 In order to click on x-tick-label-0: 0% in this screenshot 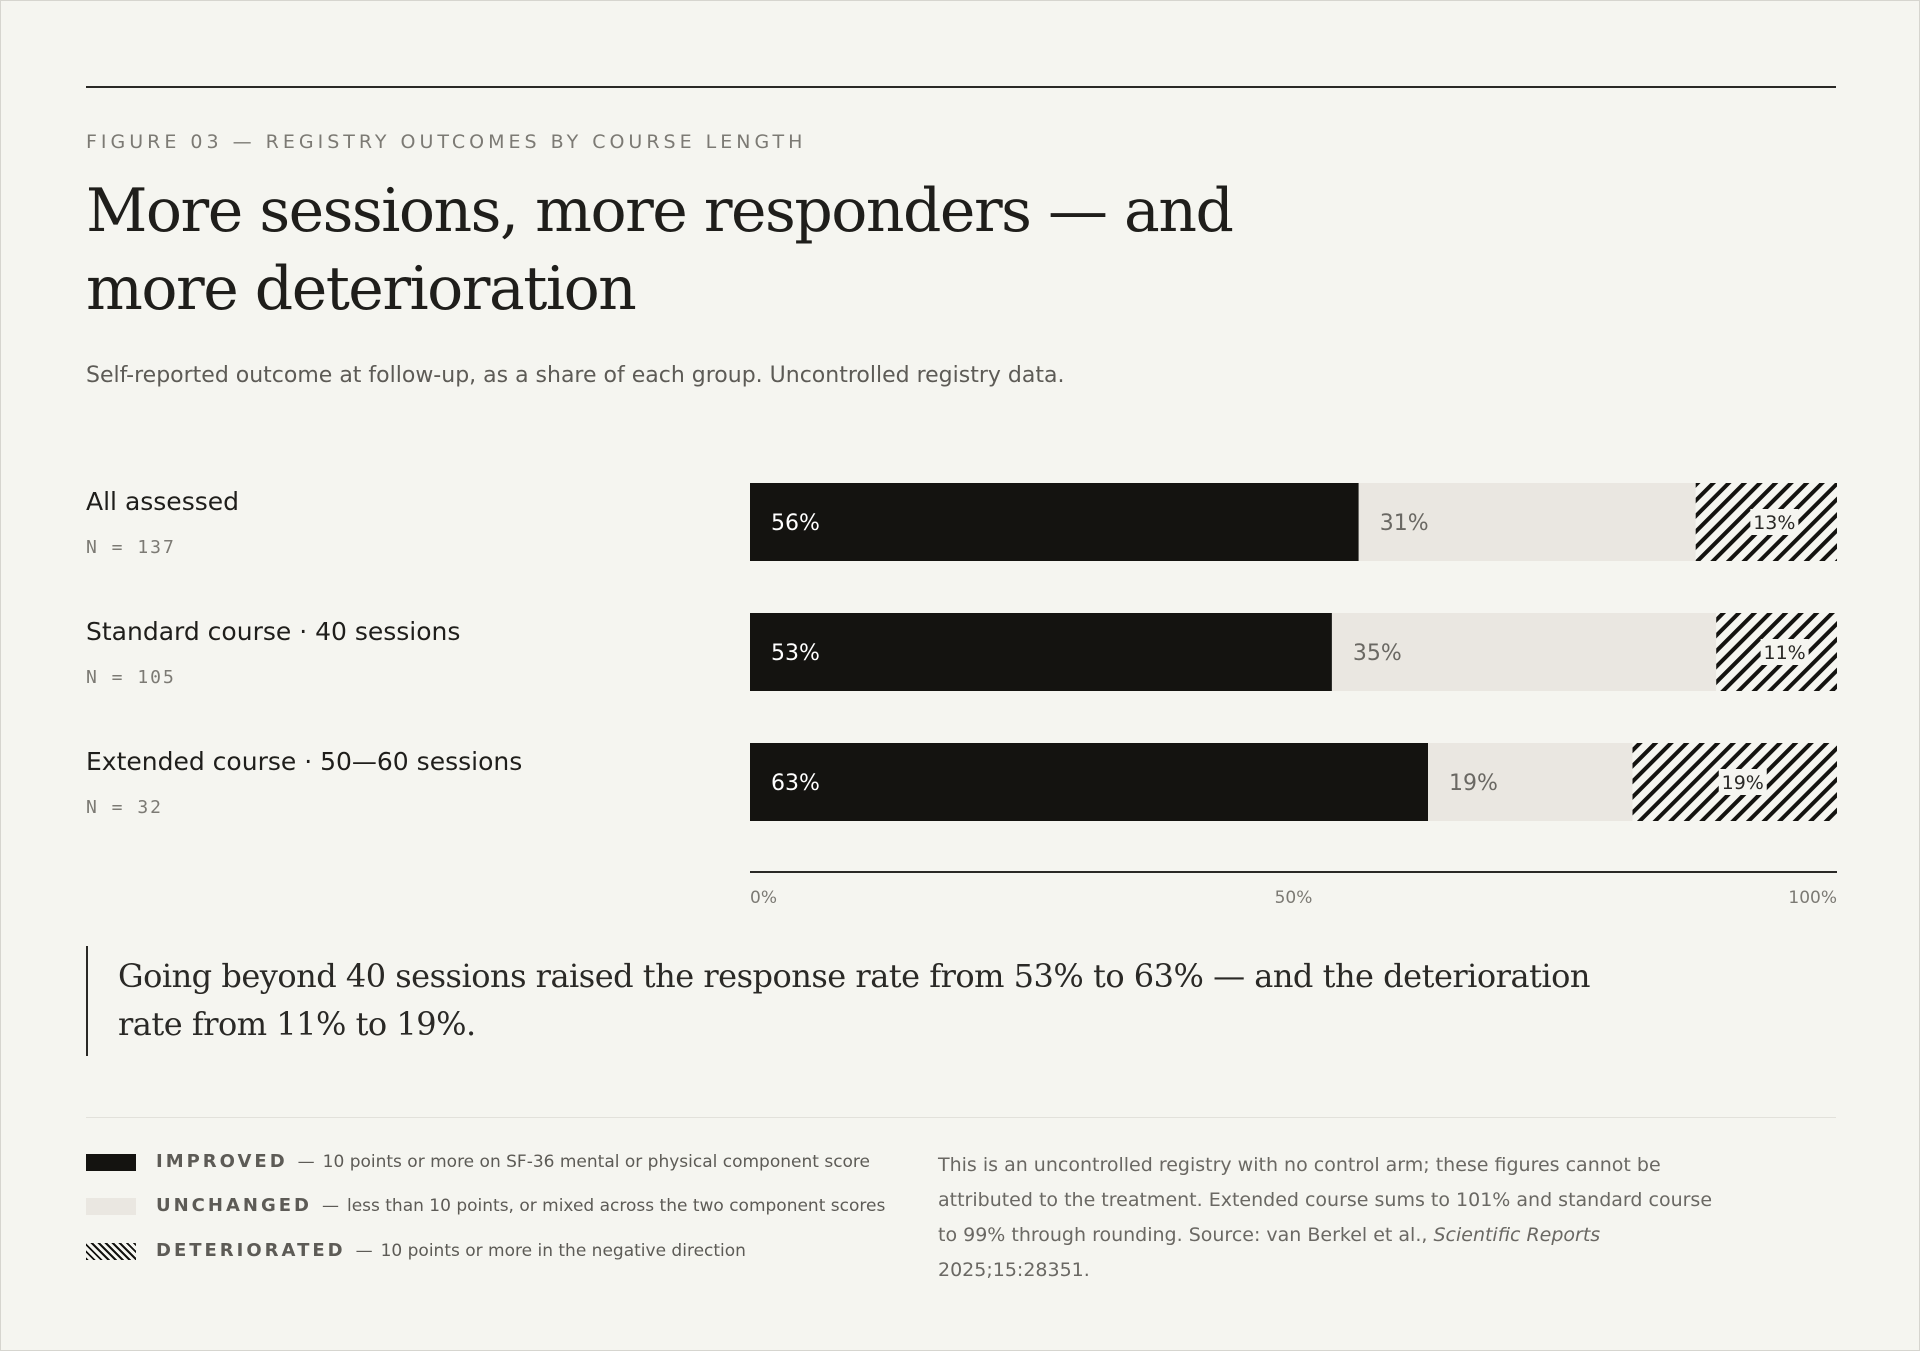, I will do `click(763, 898)`.